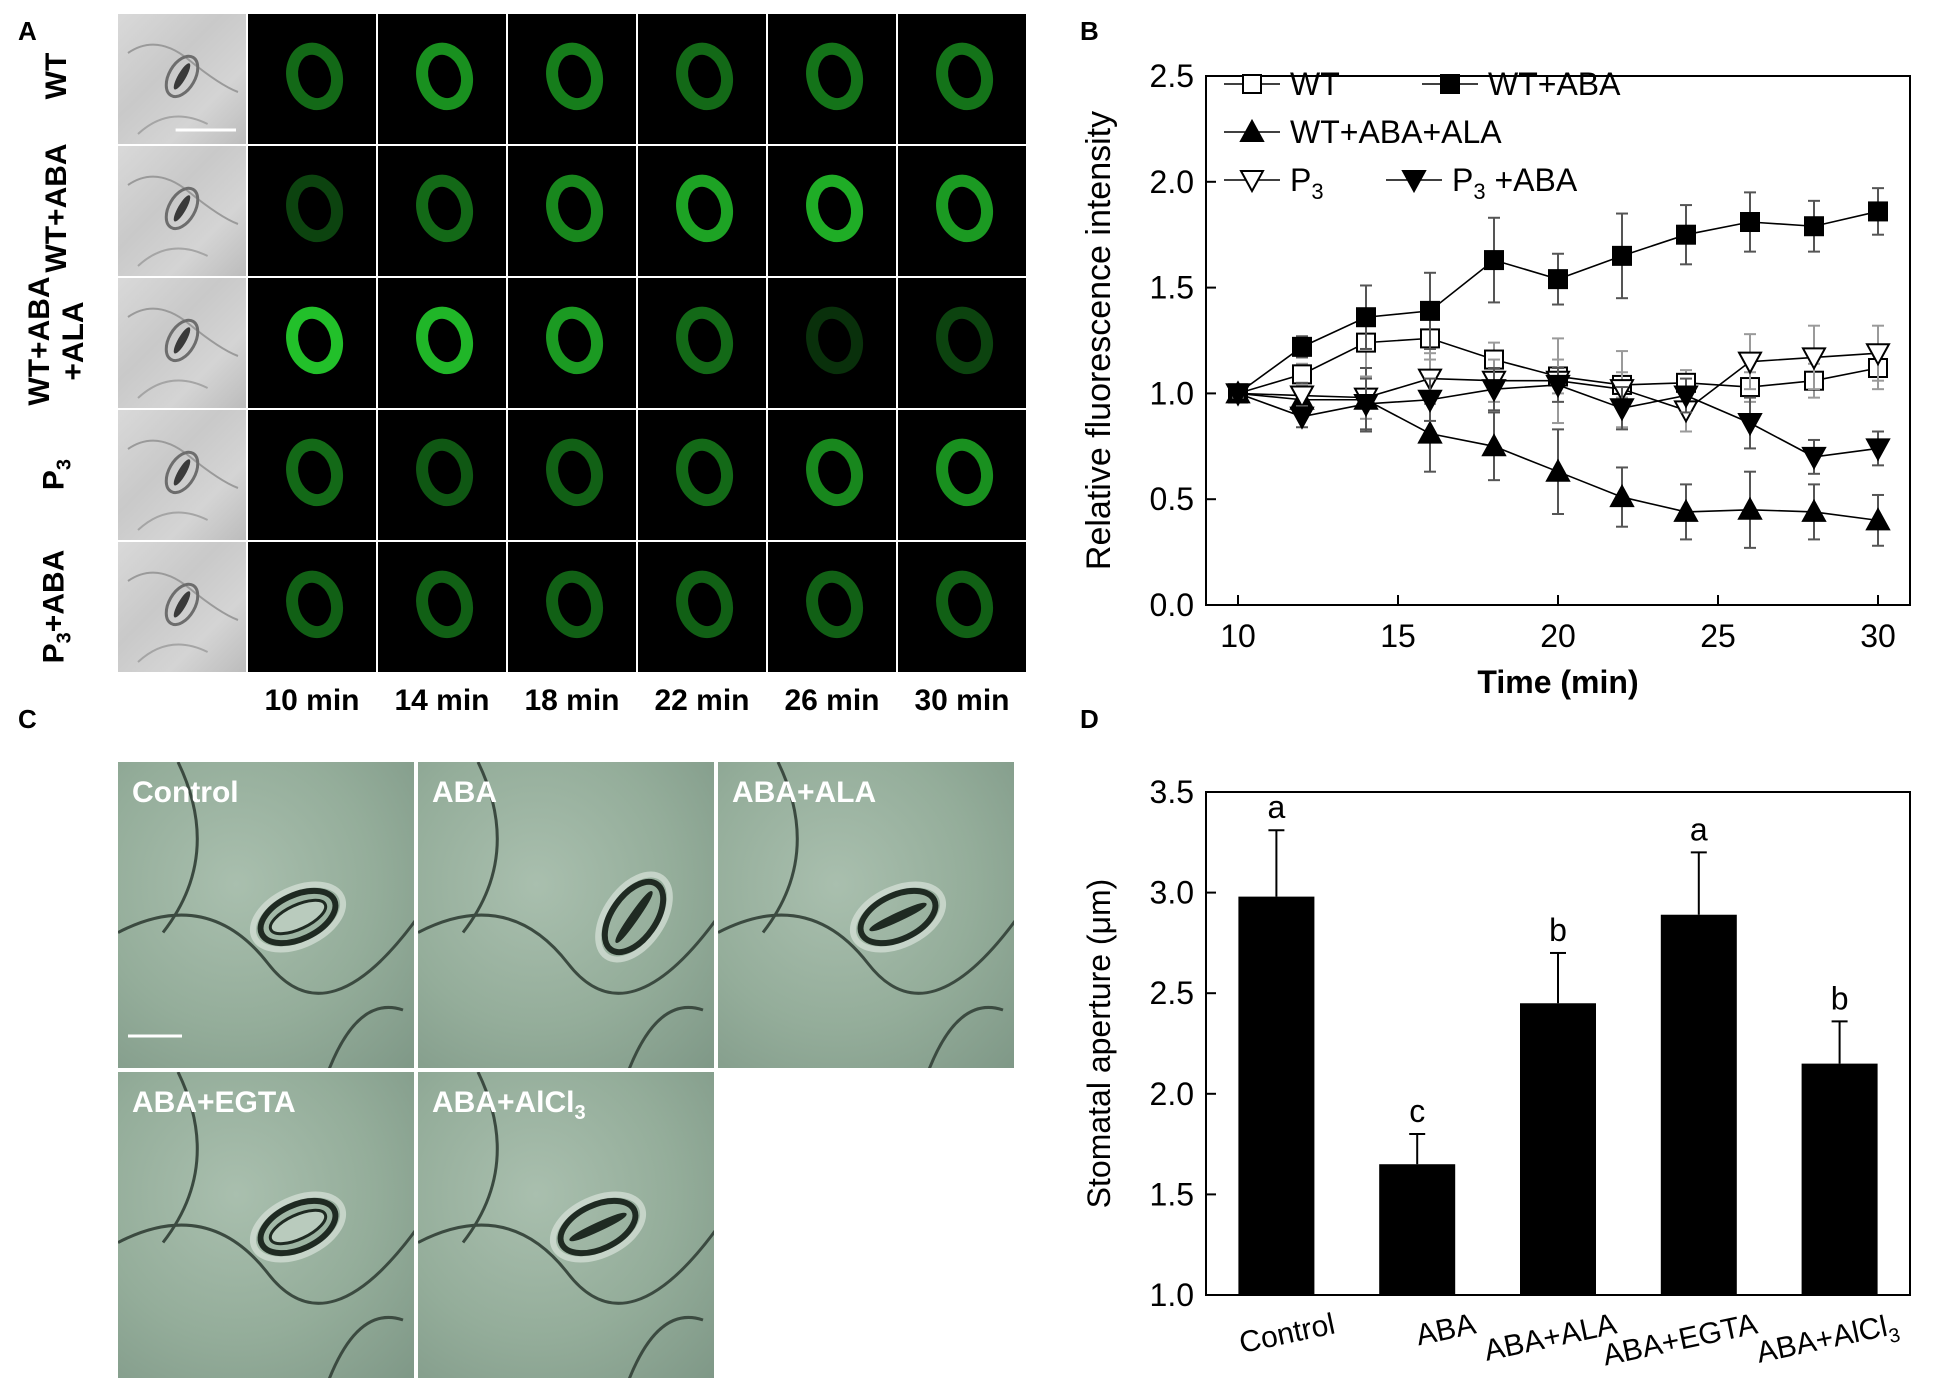  I want to click on micrograph-tile: ABA, so click(566, 915).